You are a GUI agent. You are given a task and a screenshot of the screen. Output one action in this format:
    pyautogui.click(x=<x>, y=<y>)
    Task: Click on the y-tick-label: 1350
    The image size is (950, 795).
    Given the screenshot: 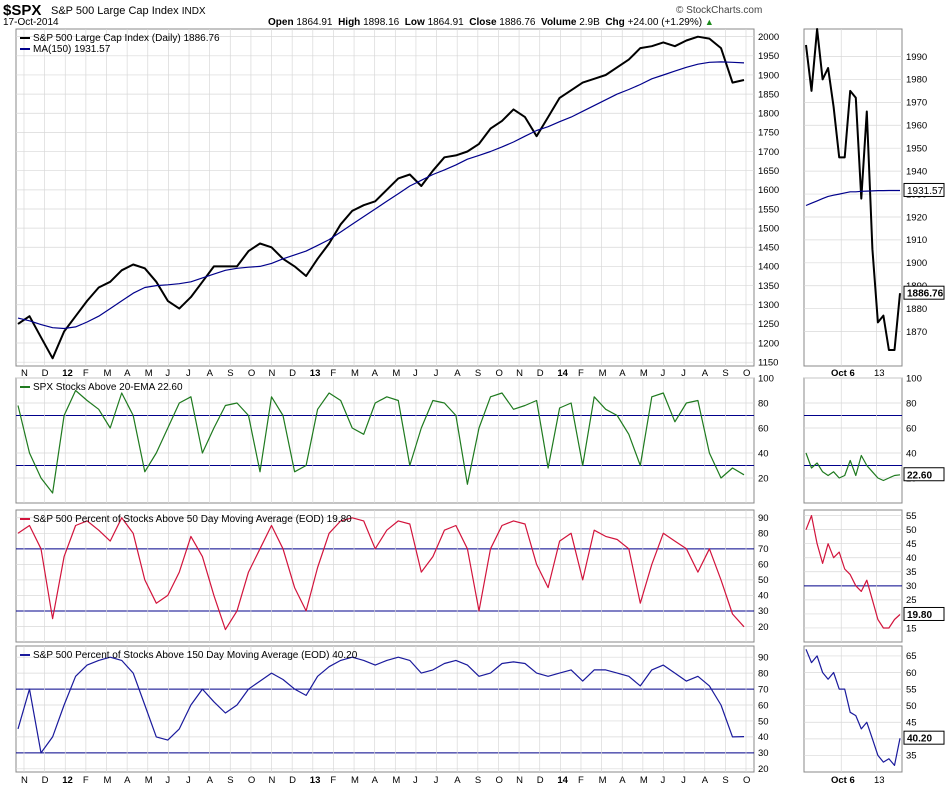 What is the action you would take?
    pyautogui.click(x=768, y=286)
    